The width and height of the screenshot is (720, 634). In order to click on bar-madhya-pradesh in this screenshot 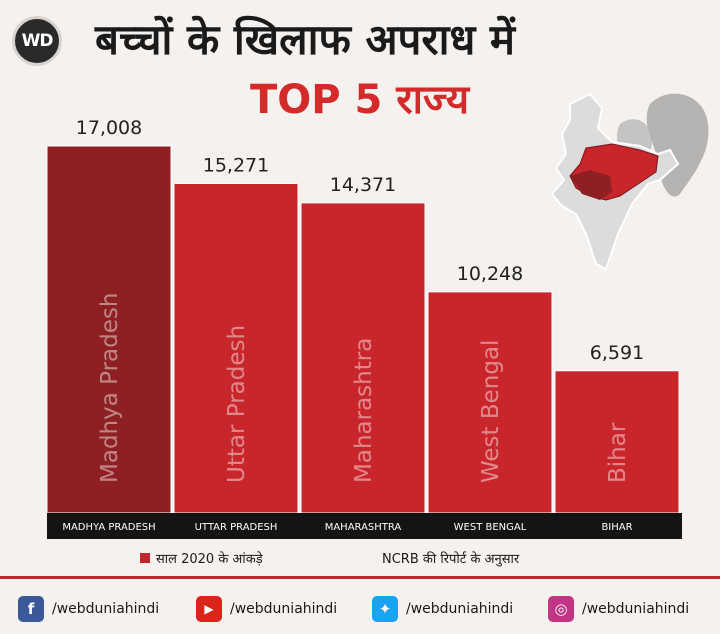, I will do `click(109, 329)`.